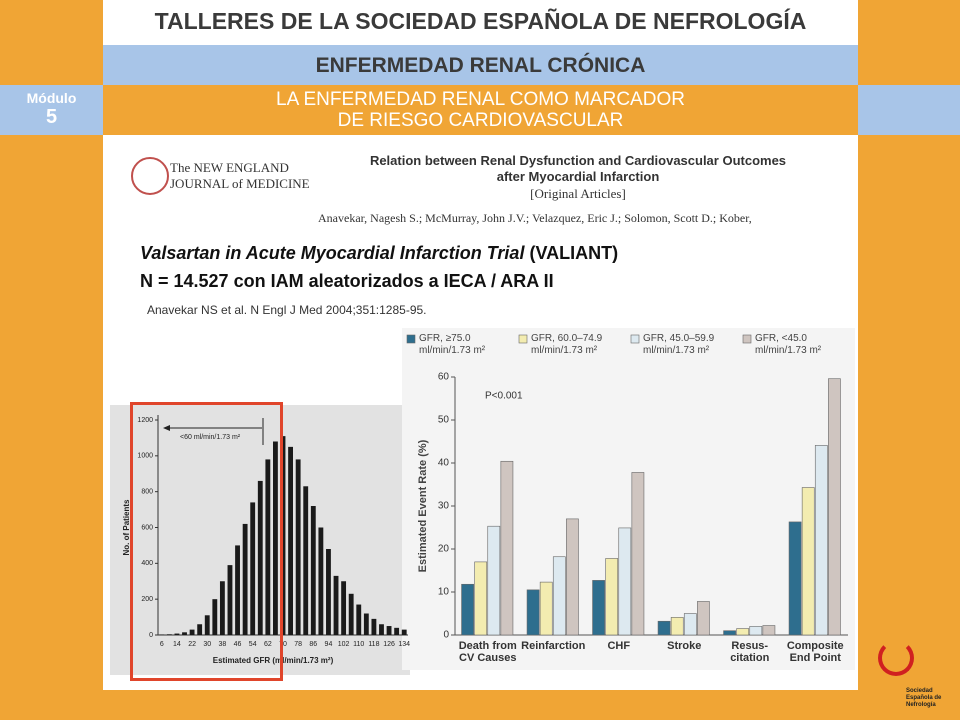 The image size is (960, 720). Describe the element at coordinates (446, 635) in the screenshot. I see `y-tick-label: 0` at that location.